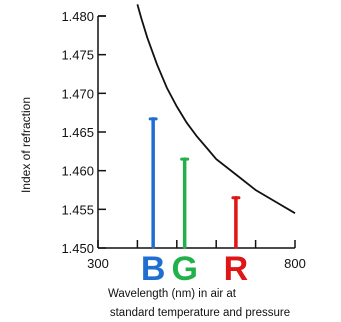 The height and width of the screenshot is (322, 341). What do you see at coordinates (77, 55) in the screenshot?
I see `y-tick-label-5: 1.475` at bounding box center [77, 55].